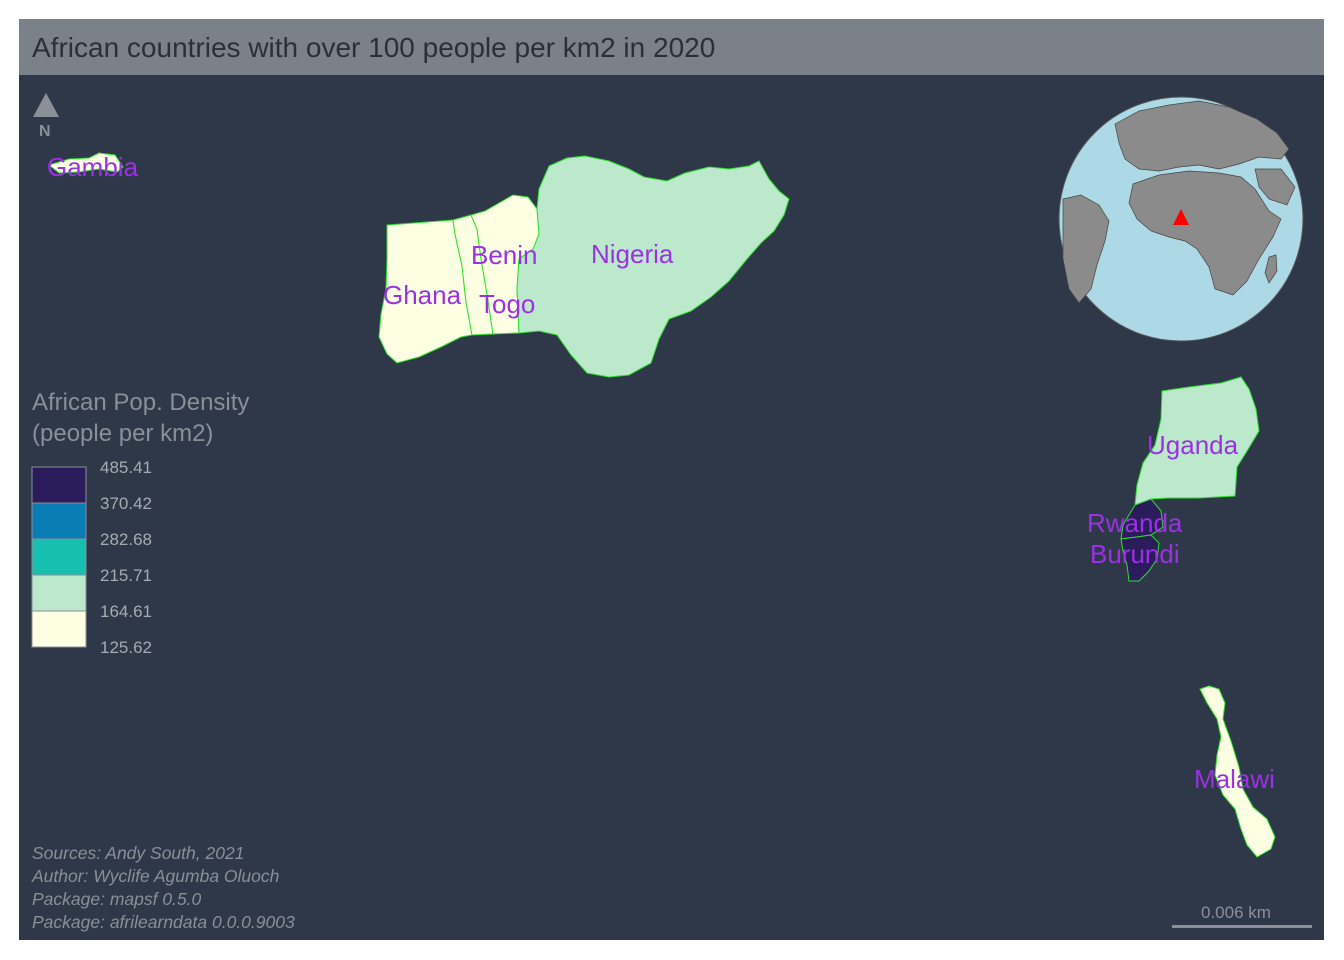 The width and height of the screenshot is (1344, 960). I want to click on legend-title: African Pop. Density (people per km2), so click(140, 418).